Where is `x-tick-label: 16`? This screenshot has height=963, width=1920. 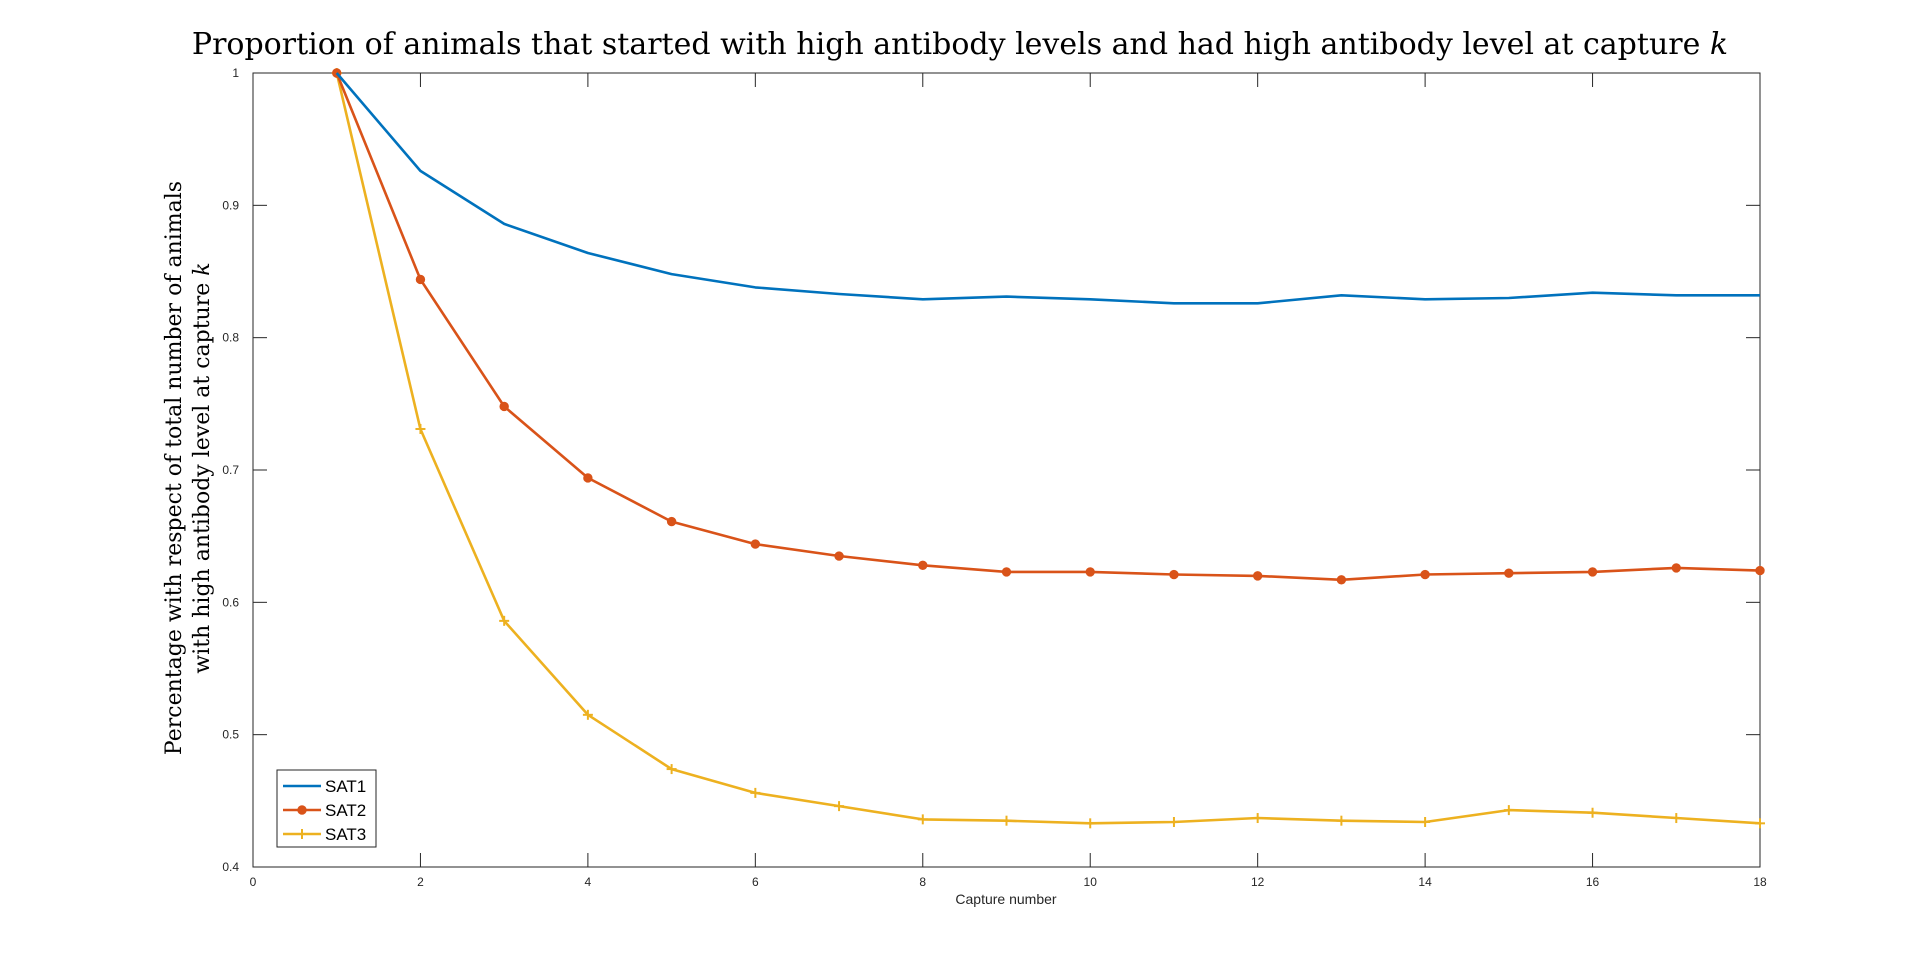 x-tick-label: 16 is located at coordinates (1593, 882).